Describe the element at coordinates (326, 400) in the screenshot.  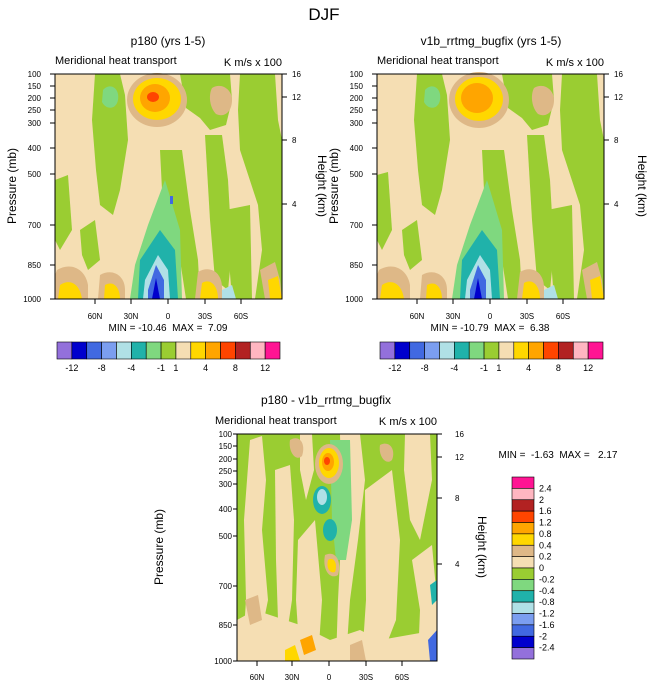
I see `panel-3-title: p180 - v1b_rrtmg_bugfix` at that location.